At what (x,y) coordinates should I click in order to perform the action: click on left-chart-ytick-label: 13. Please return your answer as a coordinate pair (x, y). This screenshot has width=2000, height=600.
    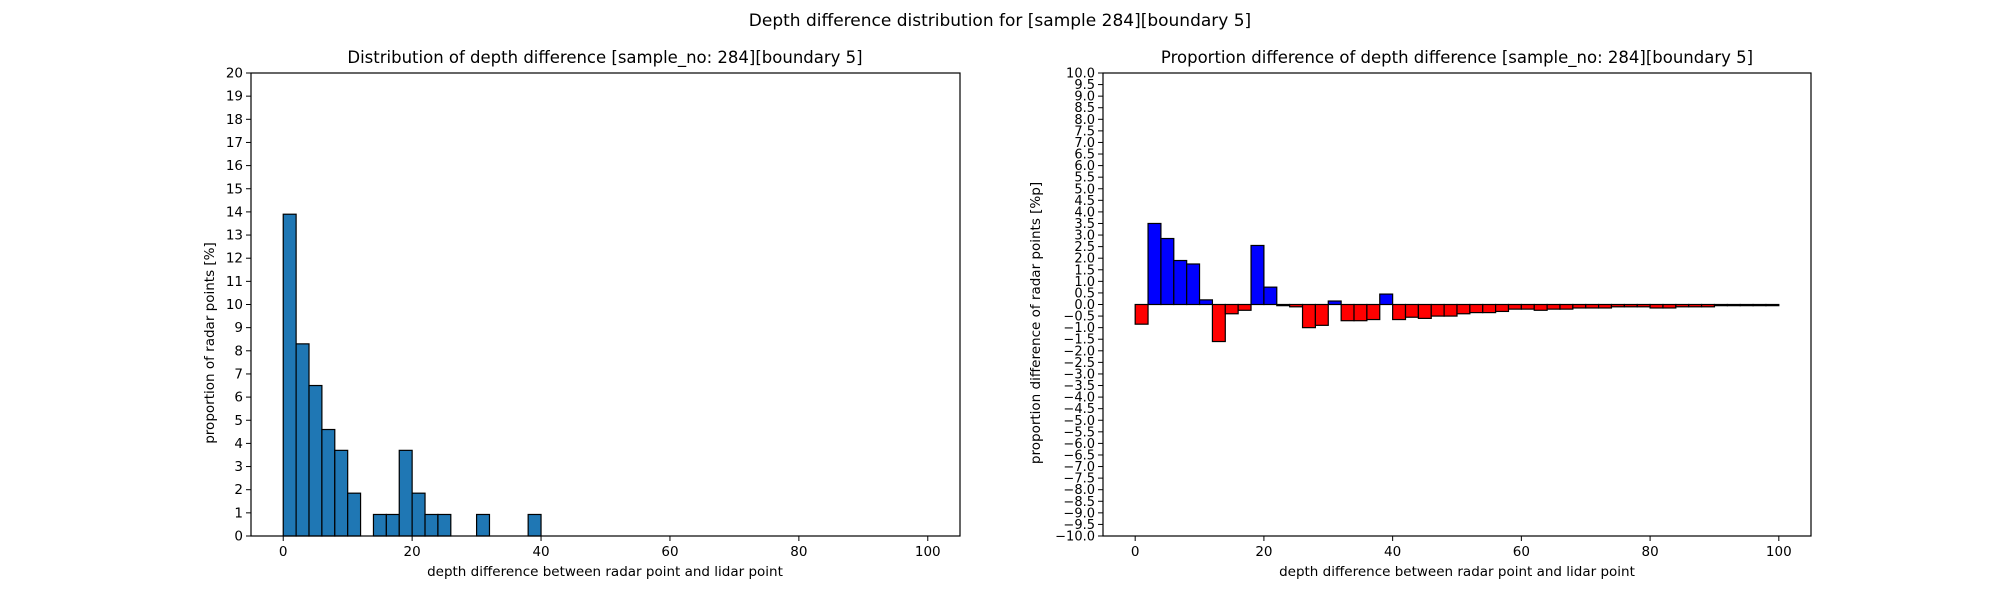
    Looking at the image, I should click on (234, 236).